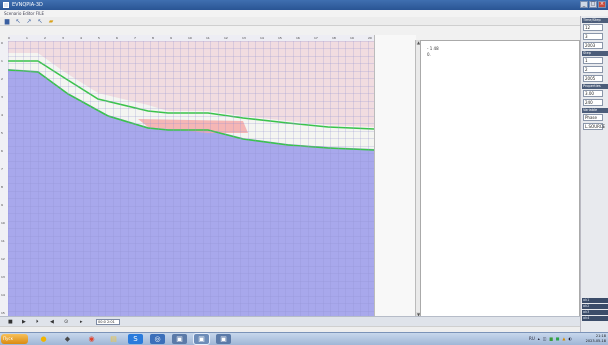 The width and height of the screenshot is (608, 345). What do you see at coordinates (117, 38) in the screenshot?
I see `x-ruler-tick: 6` at bounding box center [117, 38].